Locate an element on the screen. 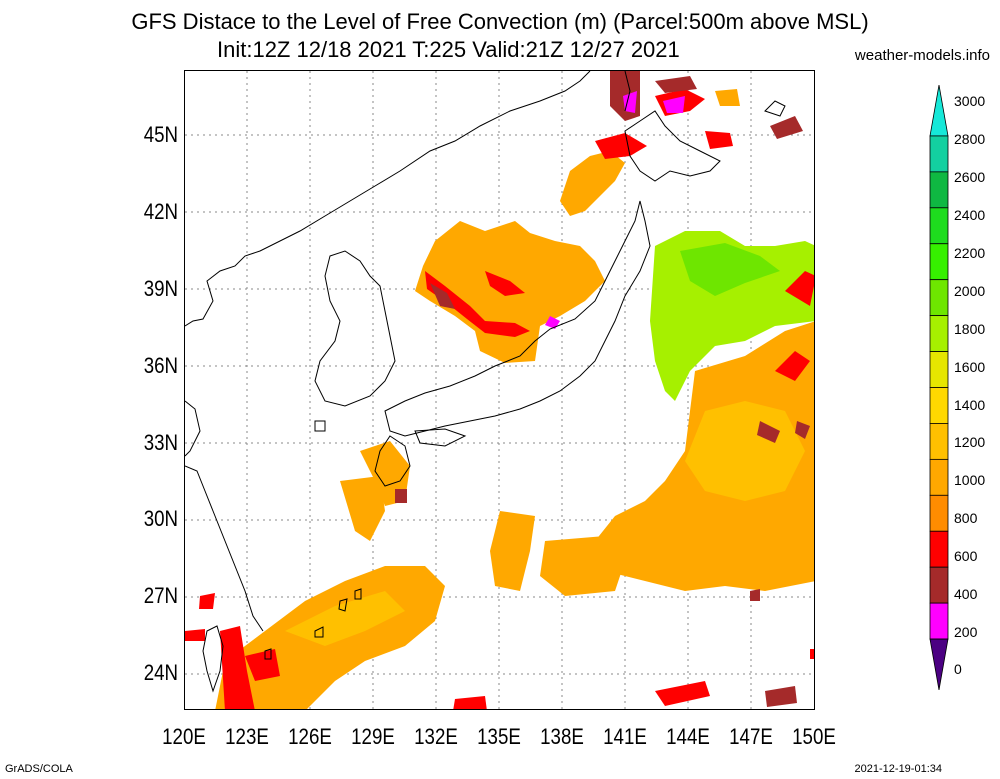  colorbar-label-1000: 1000 is located at coordinates (970, 480).